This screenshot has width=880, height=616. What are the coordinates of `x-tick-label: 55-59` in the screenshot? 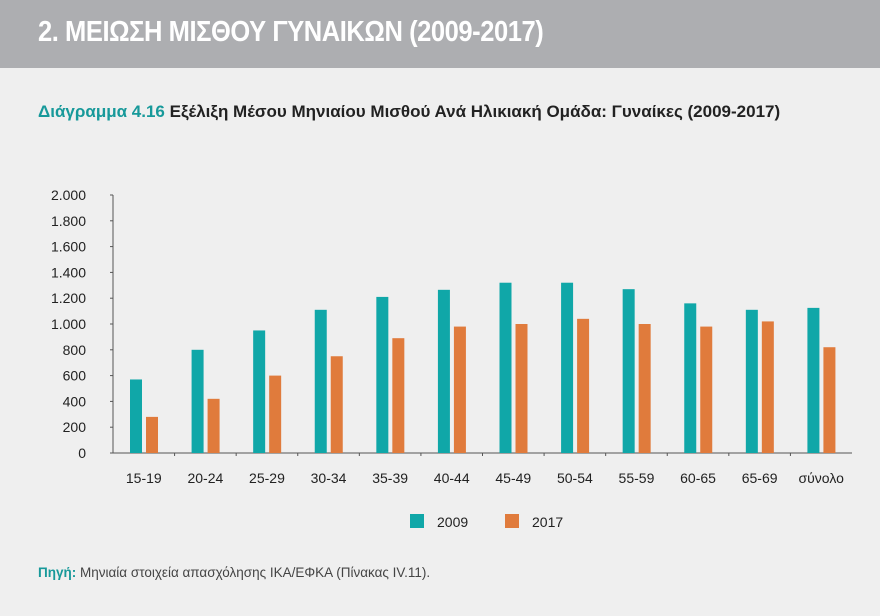 It's located at (637, 478).